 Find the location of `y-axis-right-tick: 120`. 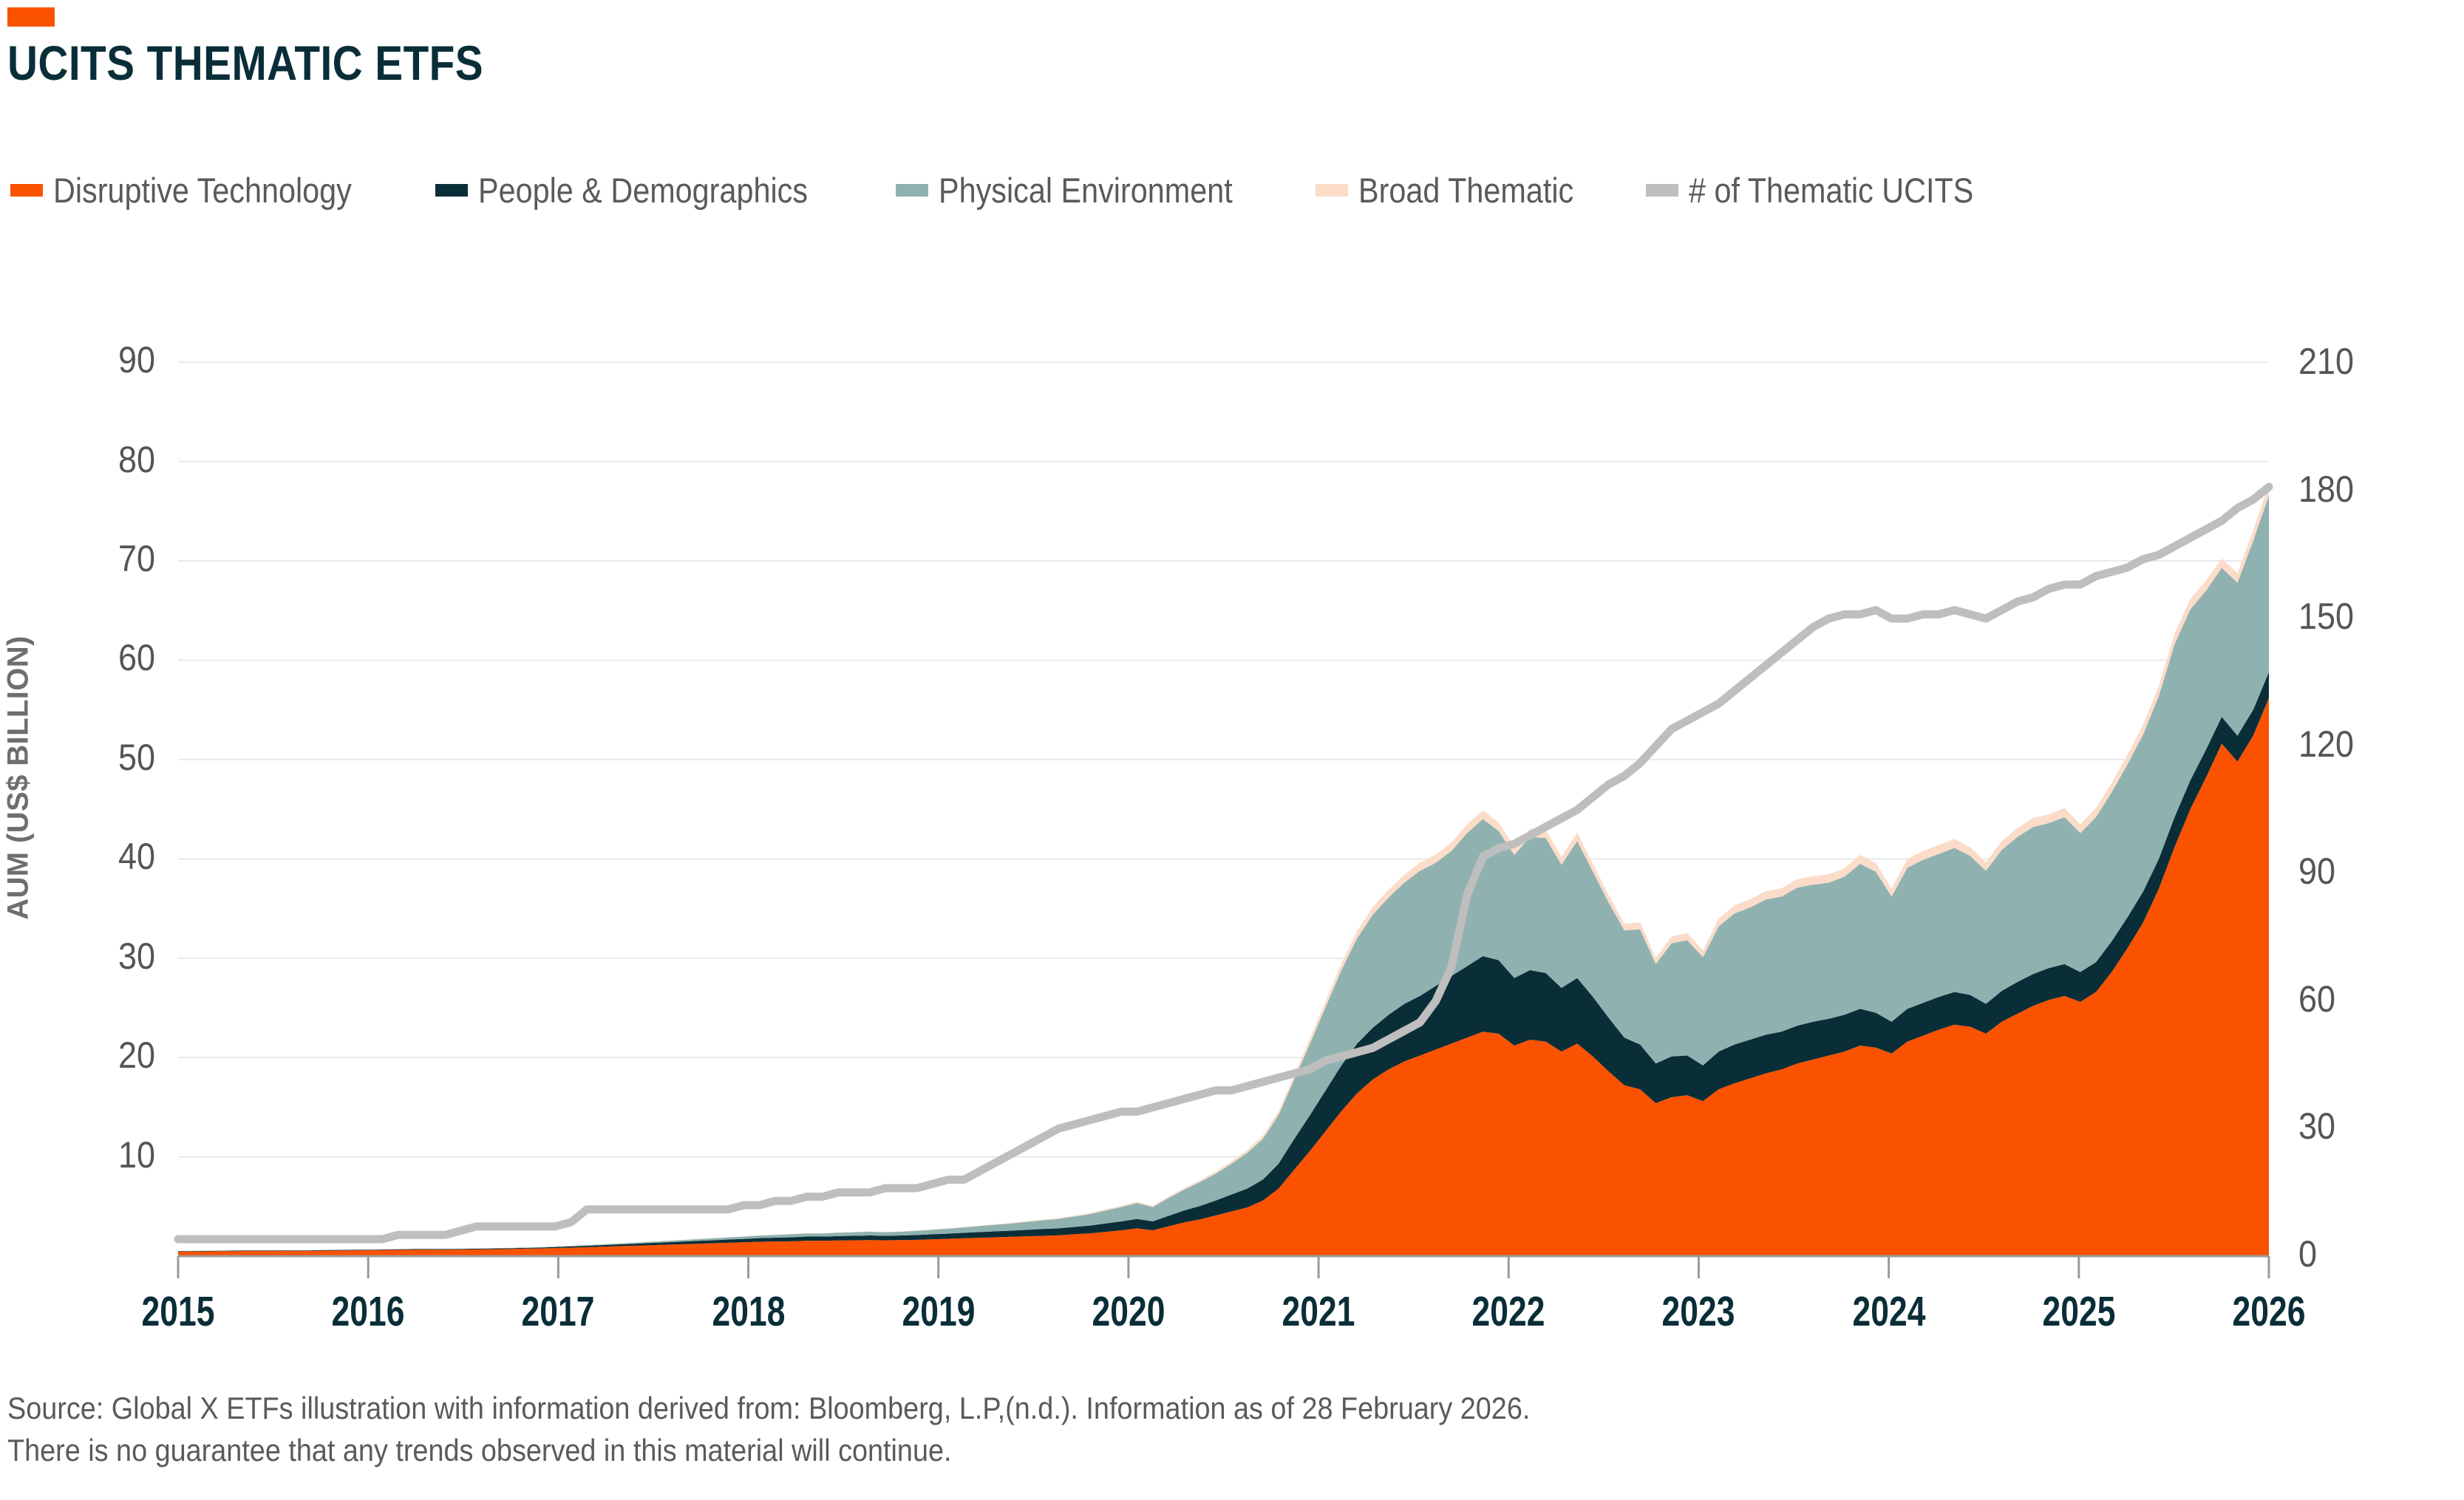

y-axis-right-tick: 120 is located at coordinates (2326, 744).